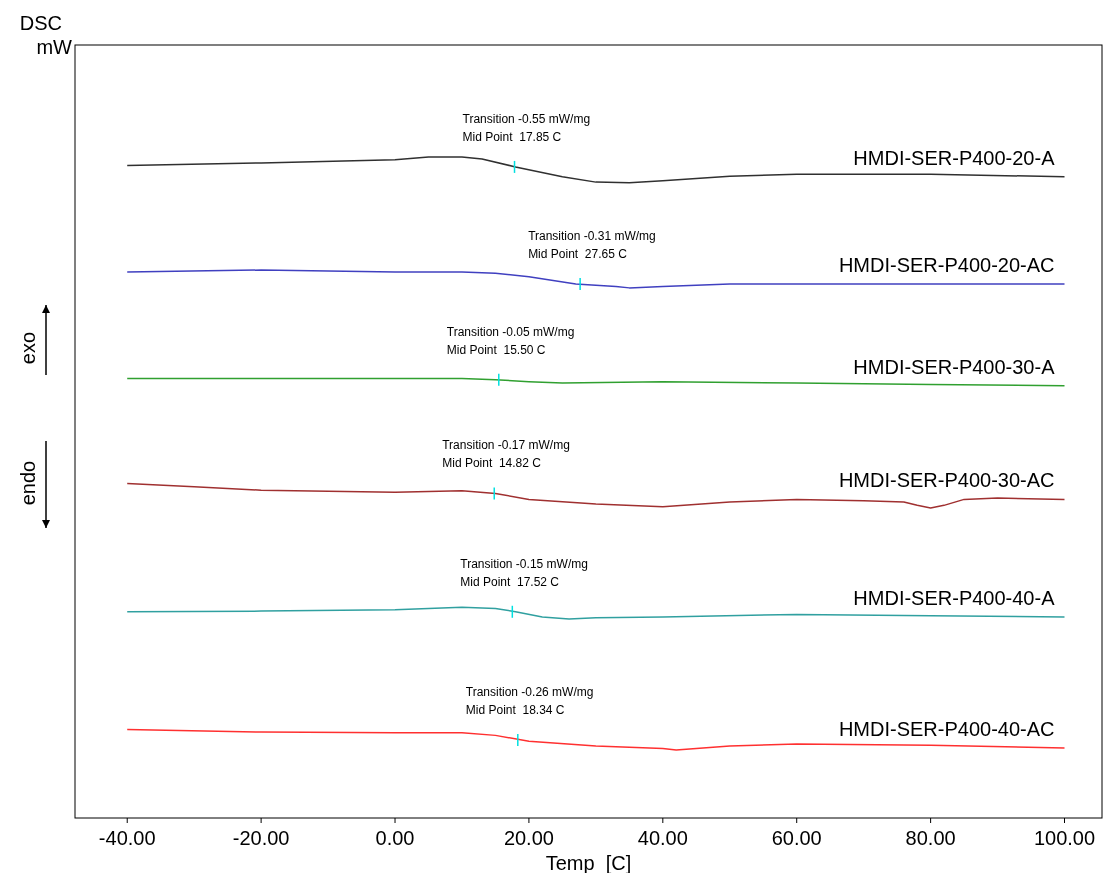 The height and width of the screenshot is (881, 1114). I want to click on text: endo, so click(28, 483).